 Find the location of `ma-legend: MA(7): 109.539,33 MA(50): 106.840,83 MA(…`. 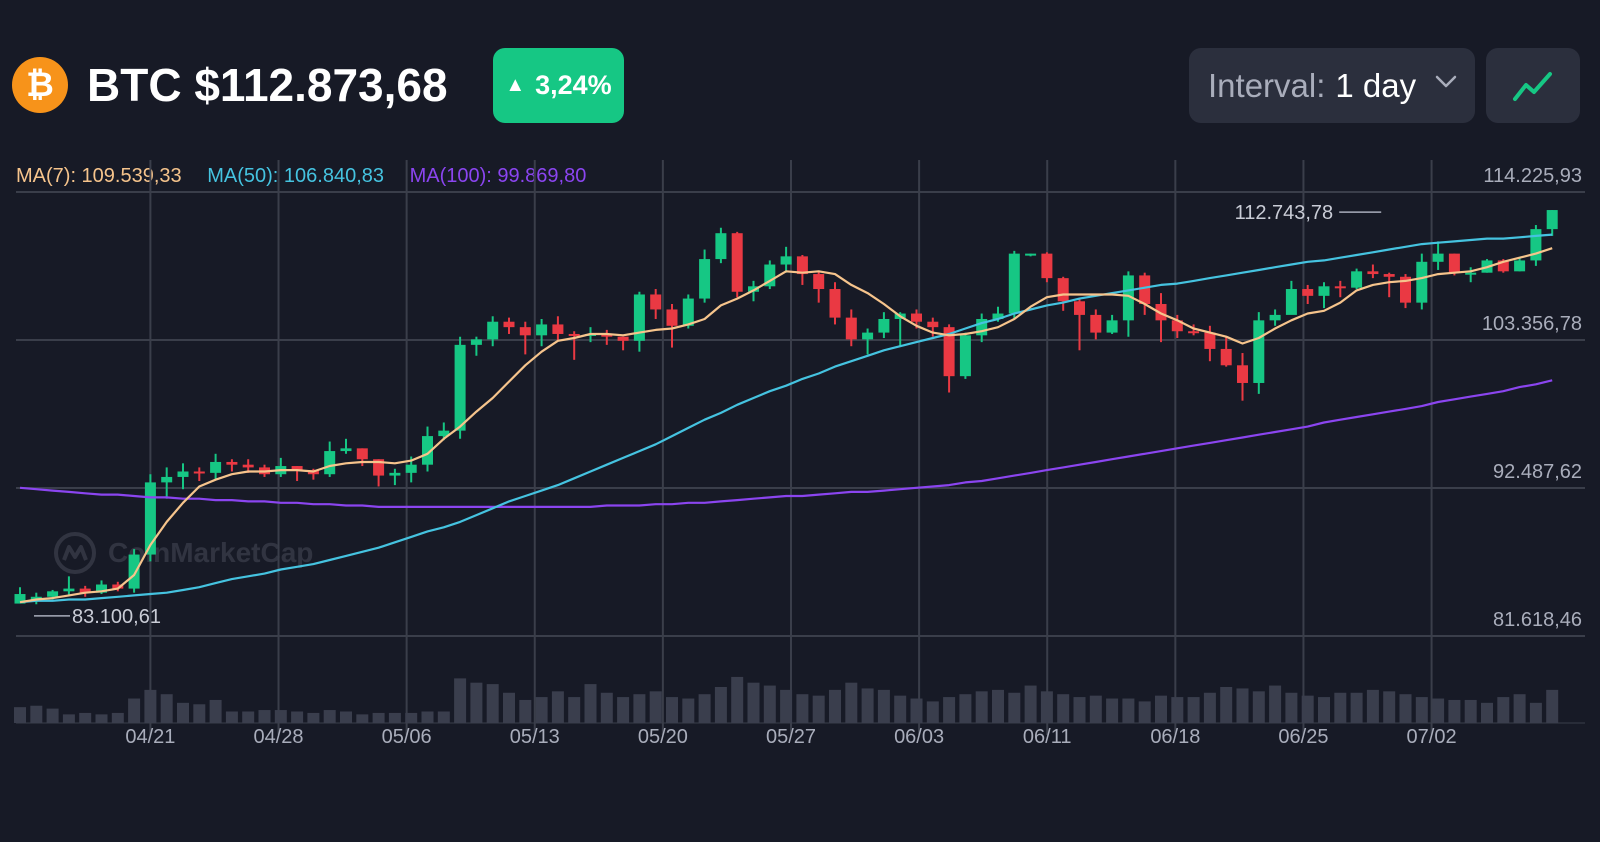

ma-legend: MA(7): 109.539,33 MA(50): 106.840,83 MA(… is located at coordinates (311, 176).